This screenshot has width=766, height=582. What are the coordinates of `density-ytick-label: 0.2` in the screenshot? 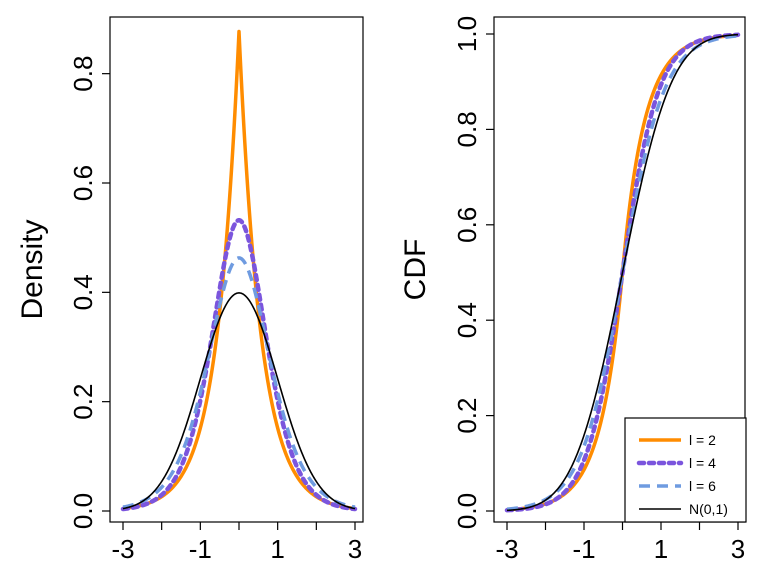 It's located at (83, 402).